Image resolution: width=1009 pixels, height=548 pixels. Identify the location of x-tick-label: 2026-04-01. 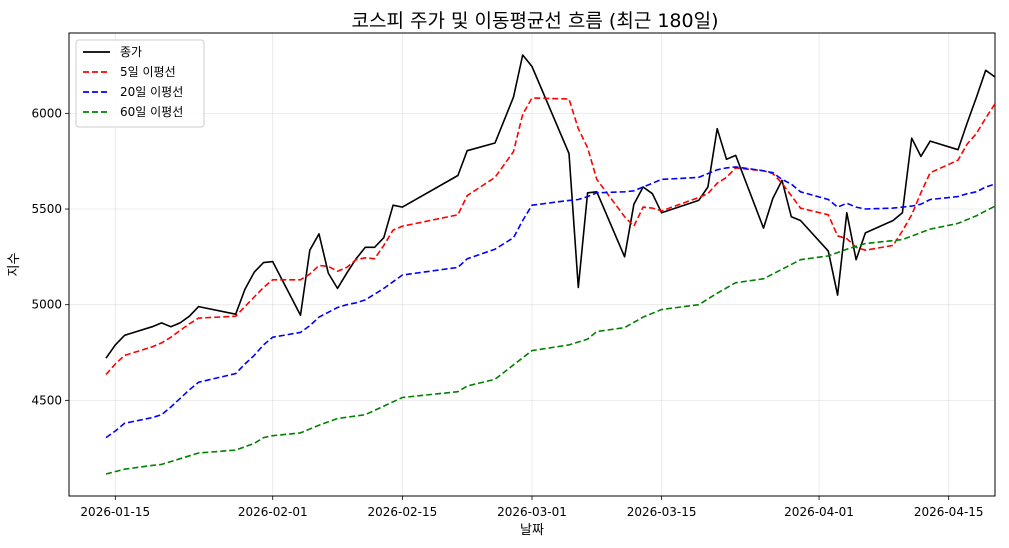
(819, 512).